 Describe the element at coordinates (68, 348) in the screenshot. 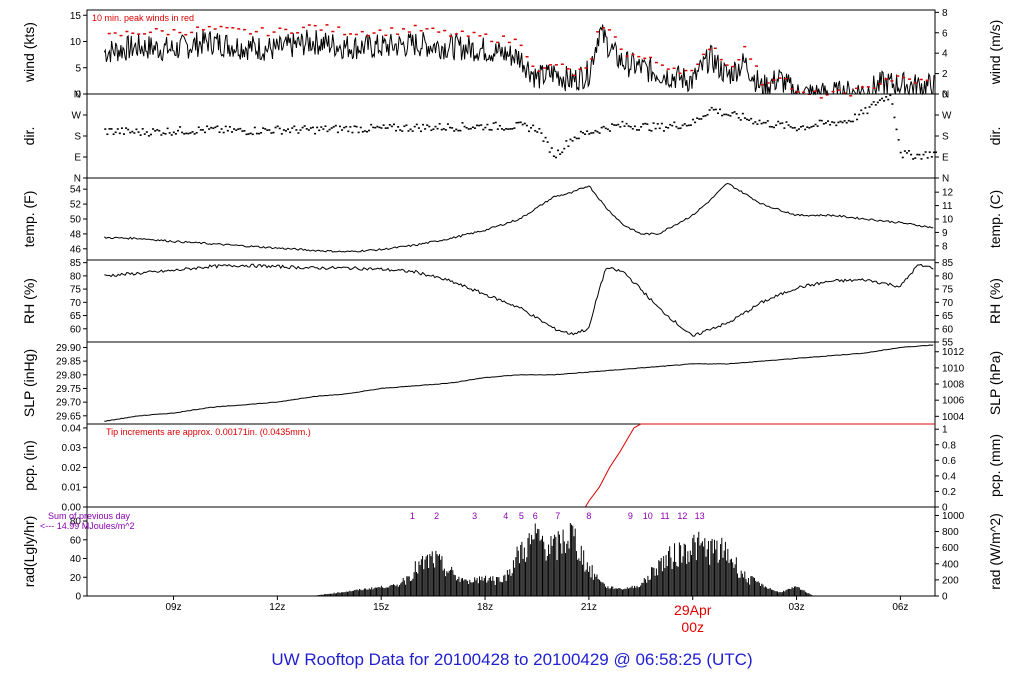

I see `slp-left-tick-label: 29.90` at that location.